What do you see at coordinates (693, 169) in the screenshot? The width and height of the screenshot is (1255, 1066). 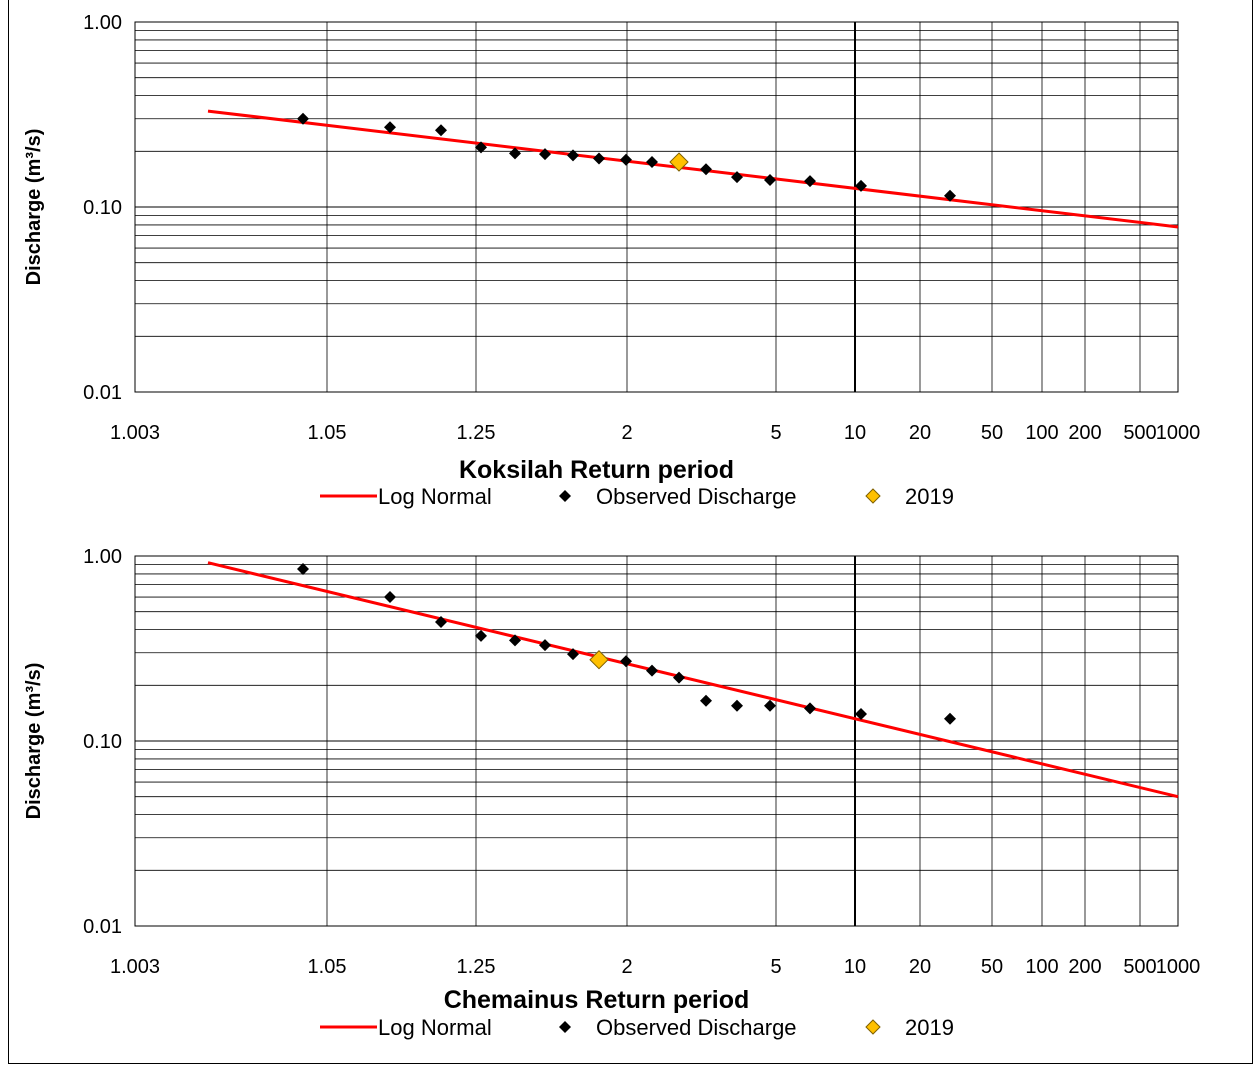 I see `series-log-normal-line` at bounding box center [693, 169].